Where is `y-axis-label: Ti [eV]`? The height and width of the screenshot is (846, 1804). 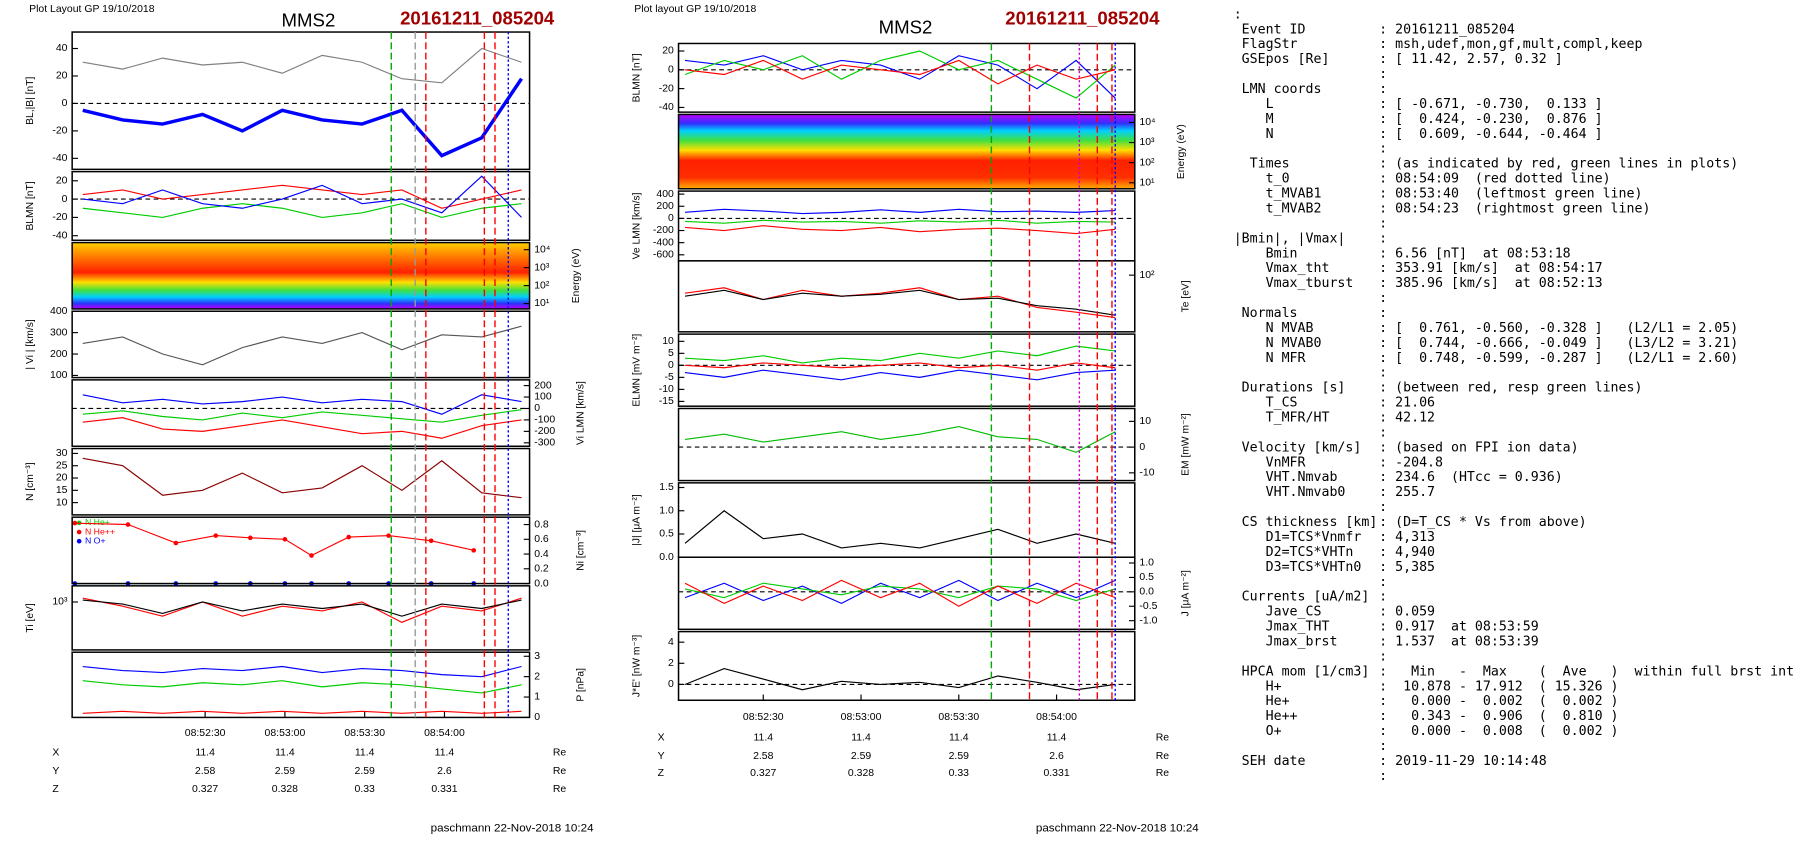
y-axis-label: Ti [eV] is located at coordinates (30, 617).